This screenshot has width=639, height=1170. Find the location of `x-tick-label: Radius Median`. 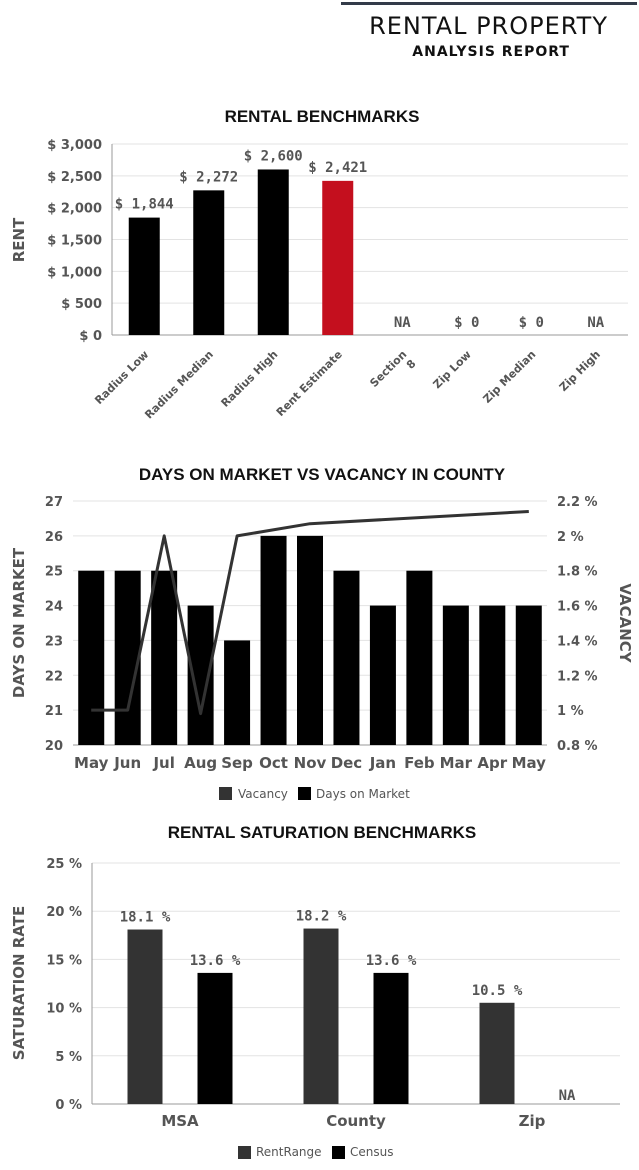

x-tick-label: Radius Median is located at coordinates (179, 385).